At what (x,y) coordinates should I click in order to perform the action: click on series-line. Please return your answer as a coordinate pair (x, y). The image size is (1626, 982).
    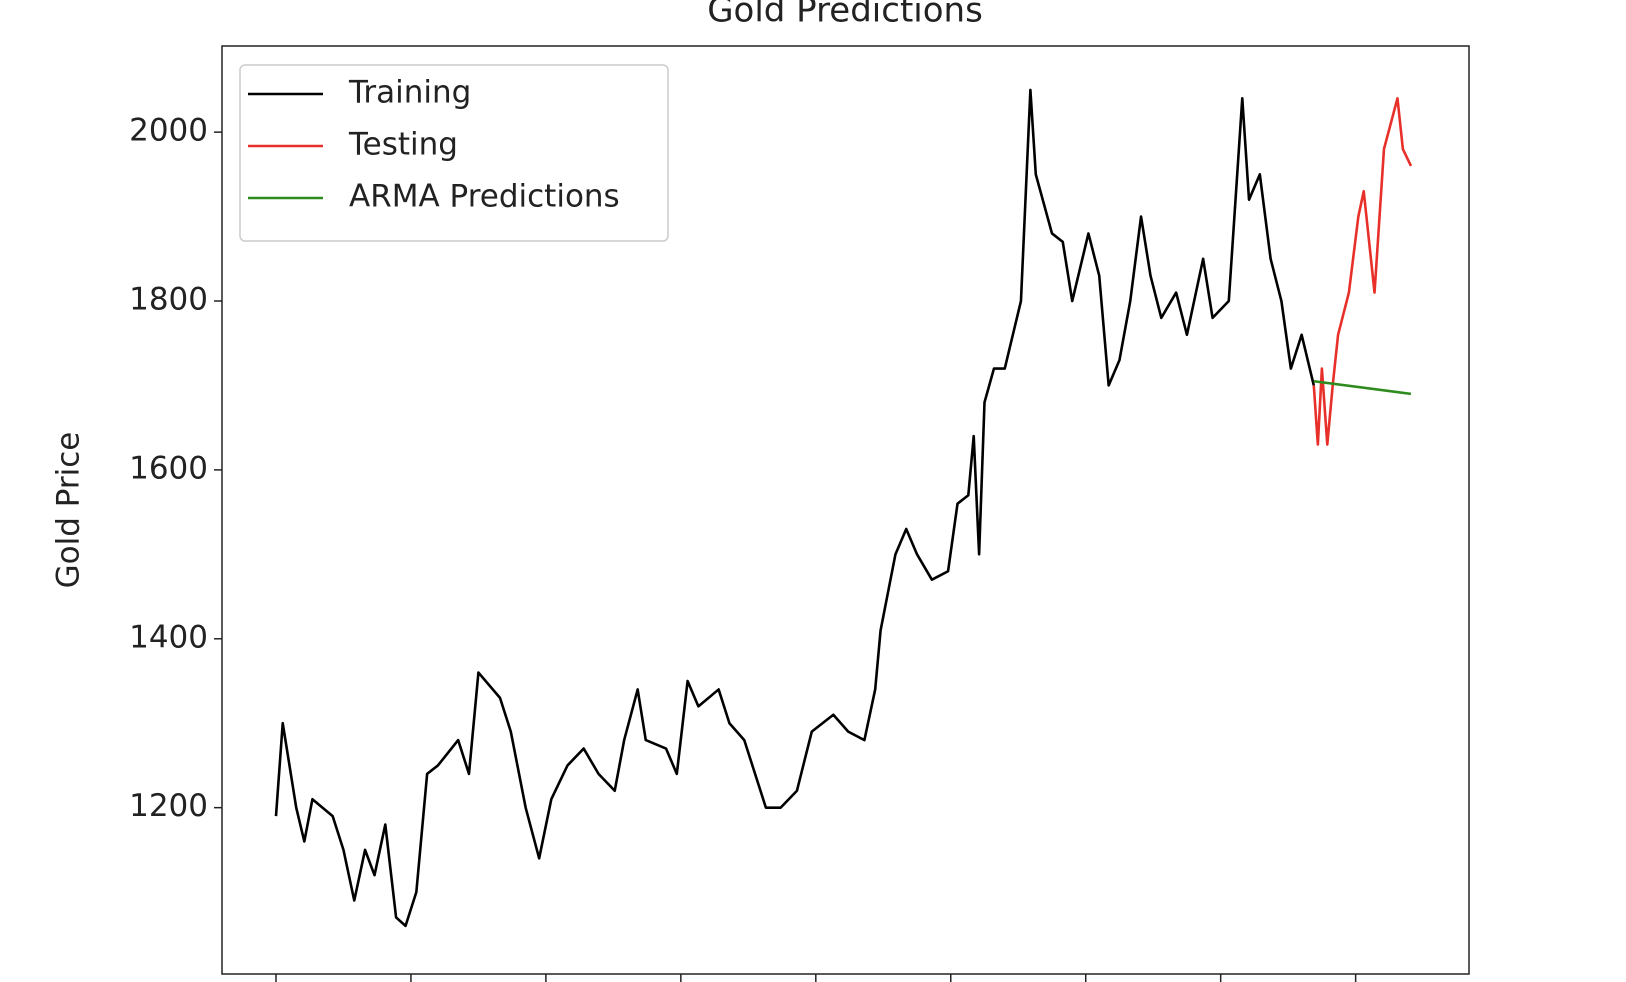
    Looking at the image, I should click on (1362, 387).